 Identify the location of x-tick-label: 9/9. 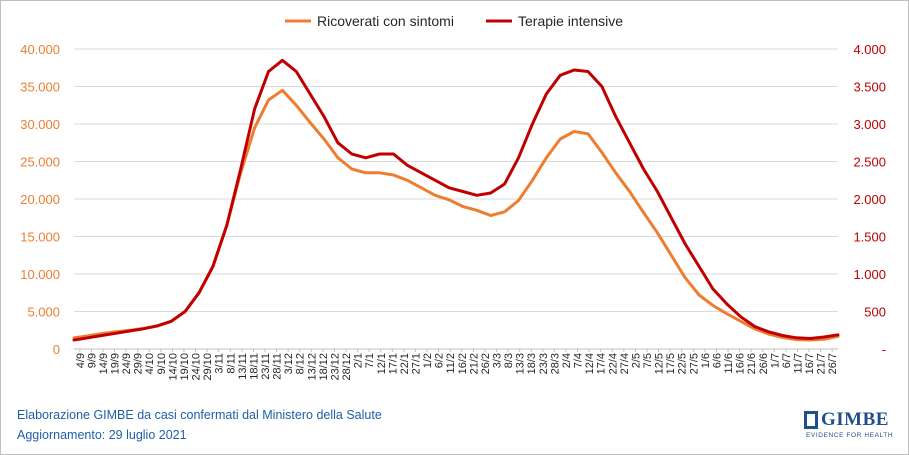
(92, 360).